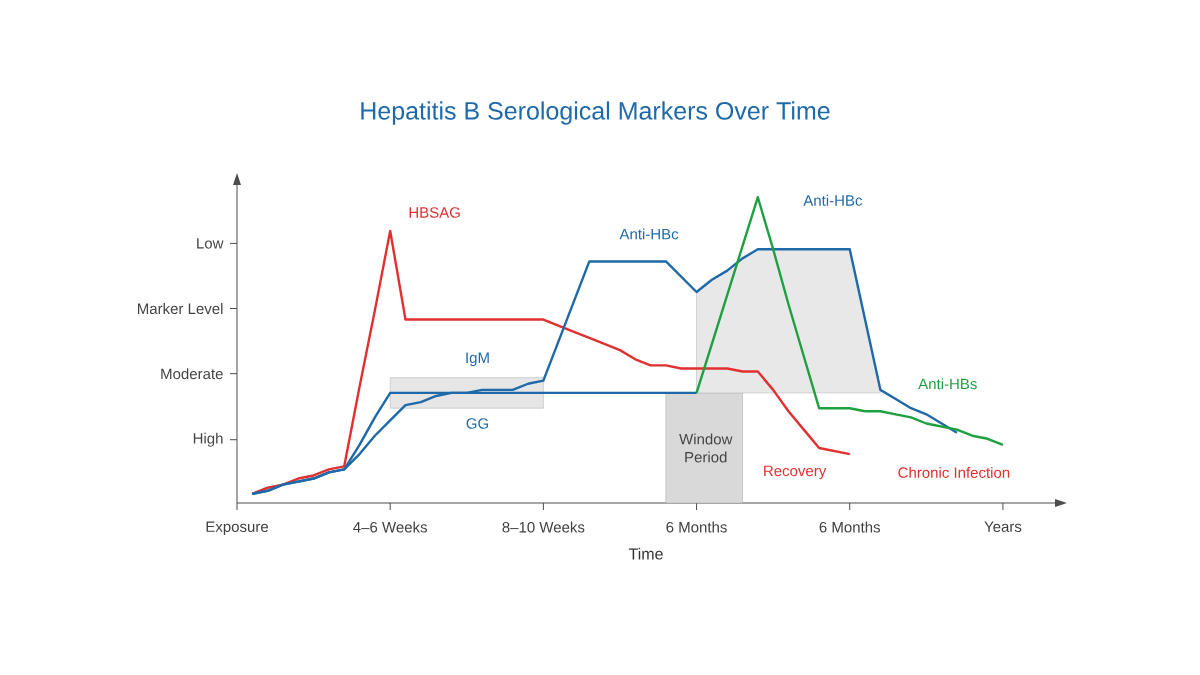  Describe the element at coordinates (434, 212) in the screenshot. I see `annotation: HBSAG` at that location.